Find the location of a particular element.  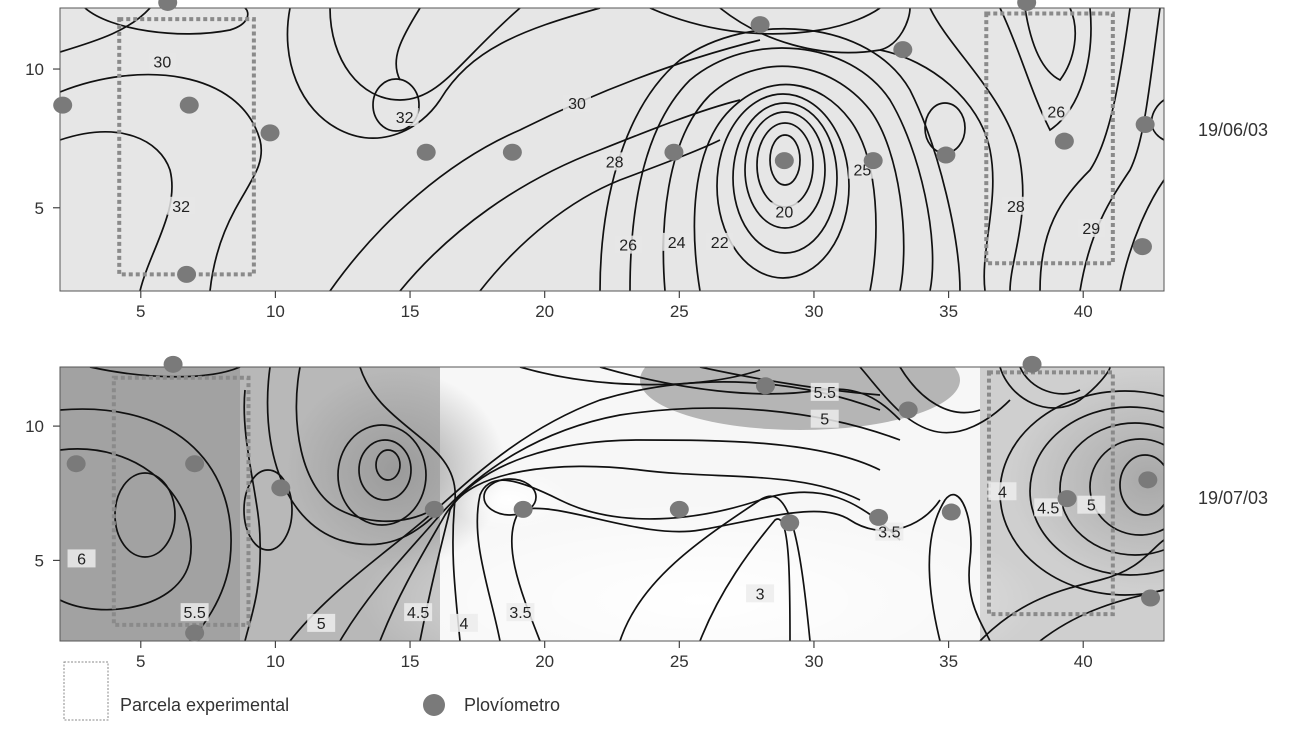

x-tick-label-top-5: 30 is located at coordinates (813, 311).